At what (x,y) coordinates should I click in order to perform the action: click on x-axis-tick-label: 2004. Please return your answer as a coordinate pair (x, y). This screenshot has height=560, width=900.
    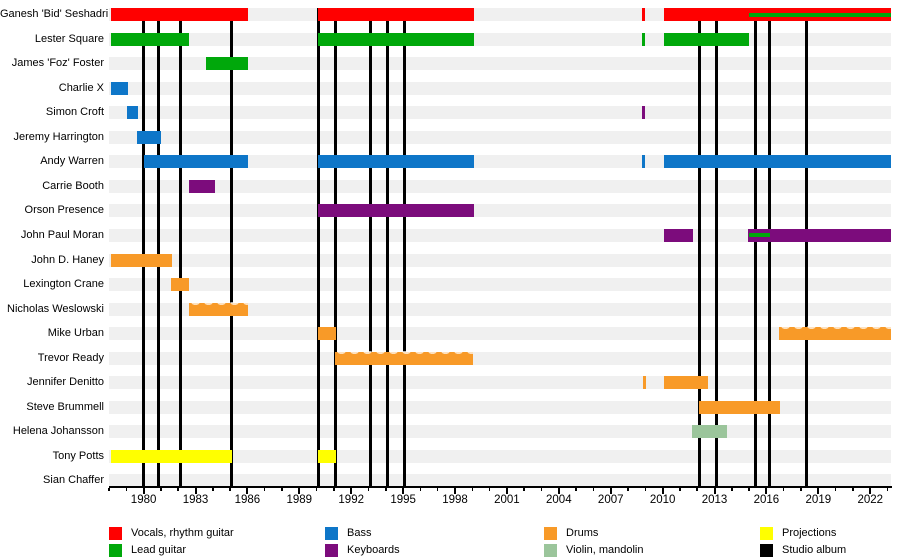
    Looking at the image, I should click on (559, 500).